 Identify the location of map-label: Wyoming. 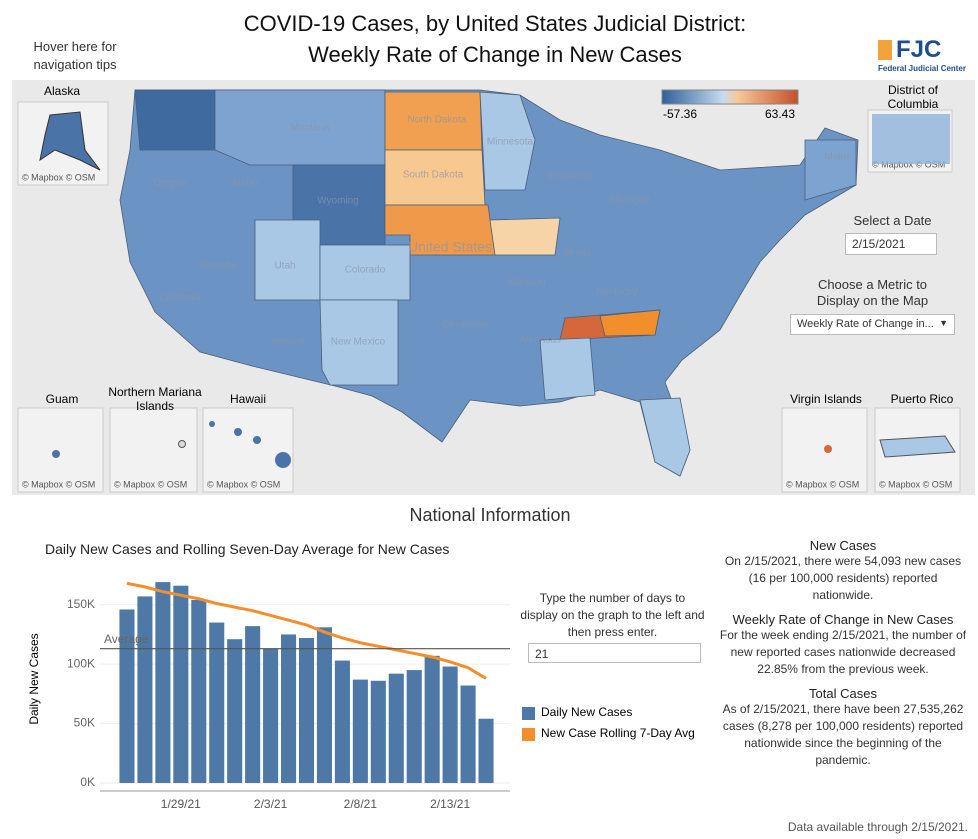
(338, 201).